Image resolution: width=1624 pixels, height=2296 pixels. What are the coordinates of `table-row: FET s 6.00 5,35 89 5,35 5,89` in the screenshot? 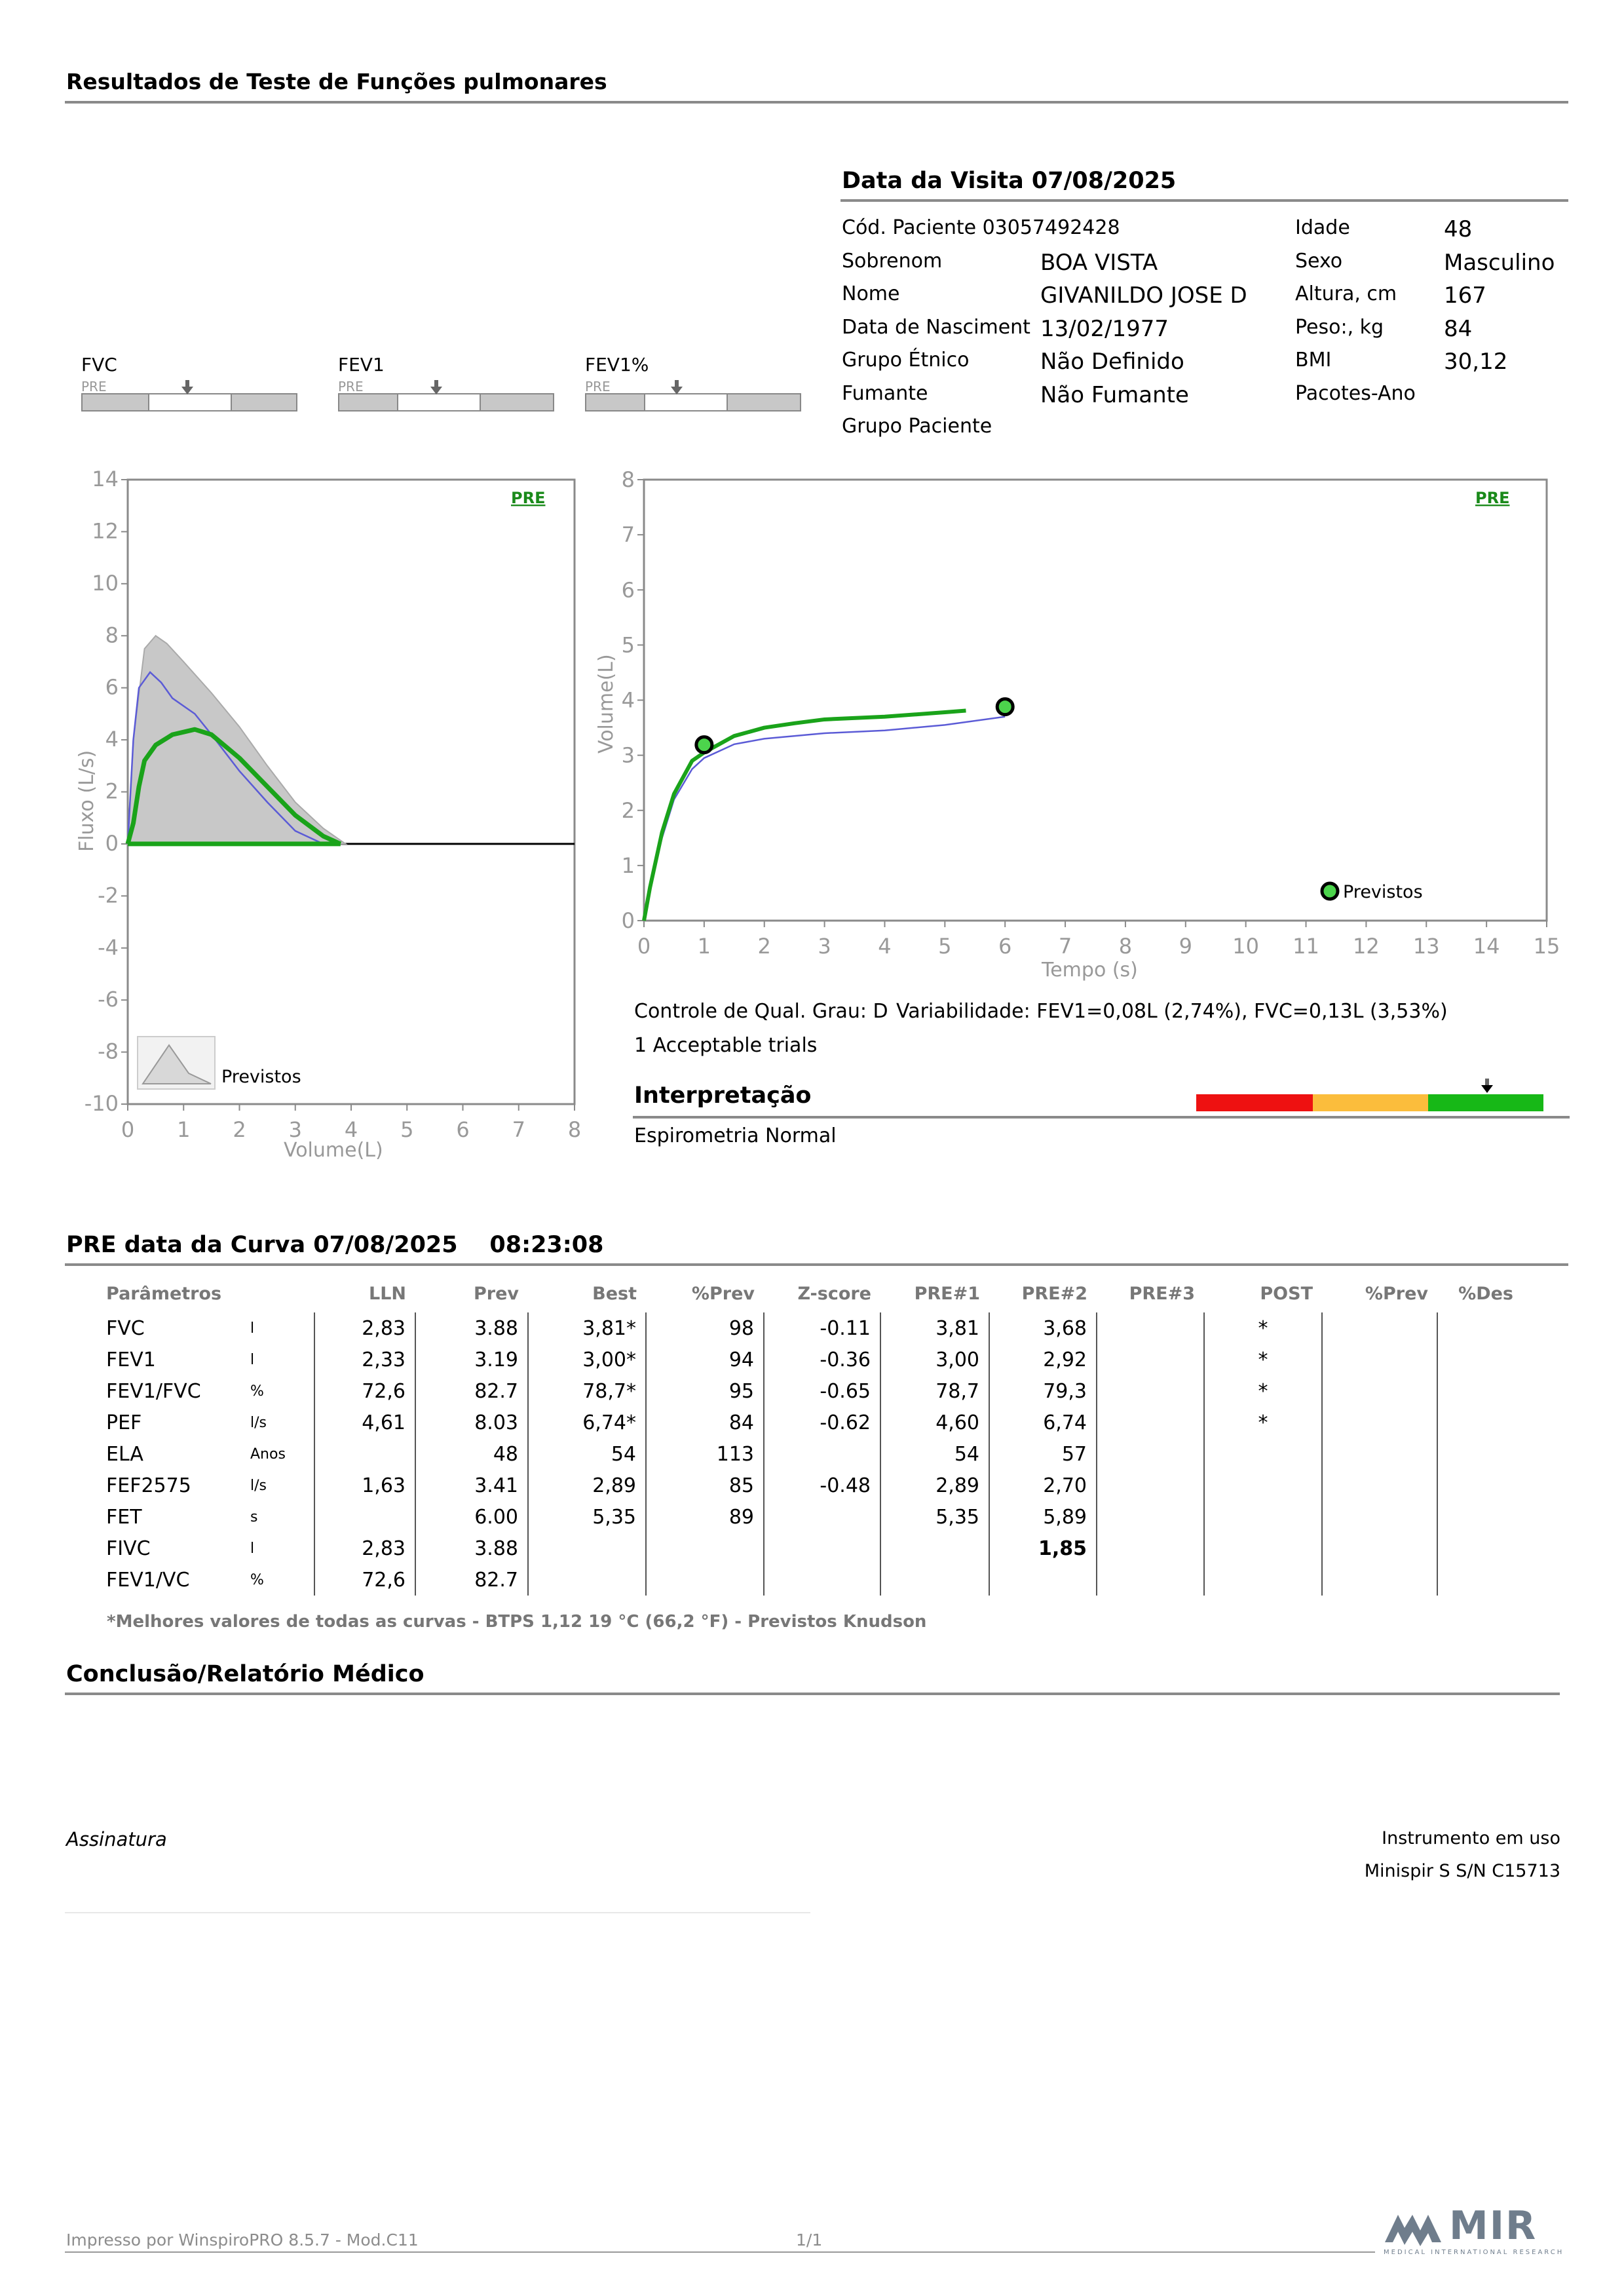 It's located at (809, 1517).